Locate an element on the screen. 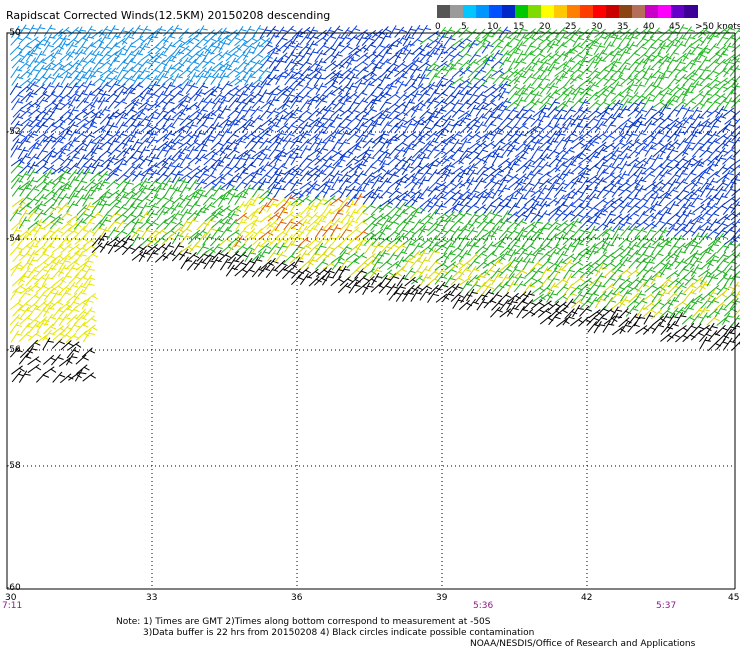  time-label: 7:11 is located at coordinates (12, 606).